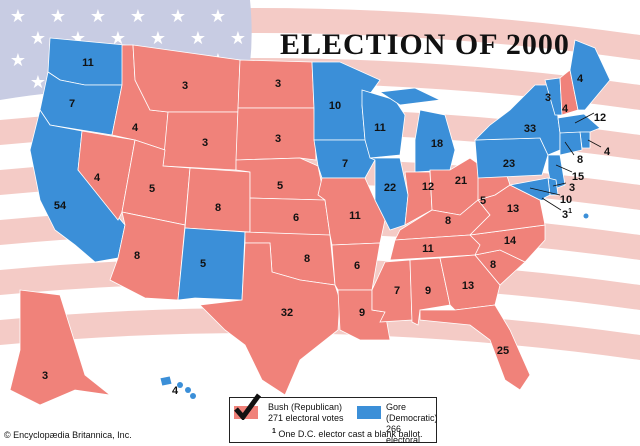 Image resolution: width=640 pixels, height=446 pixels. I want to click on state-md, so click(529, 189).